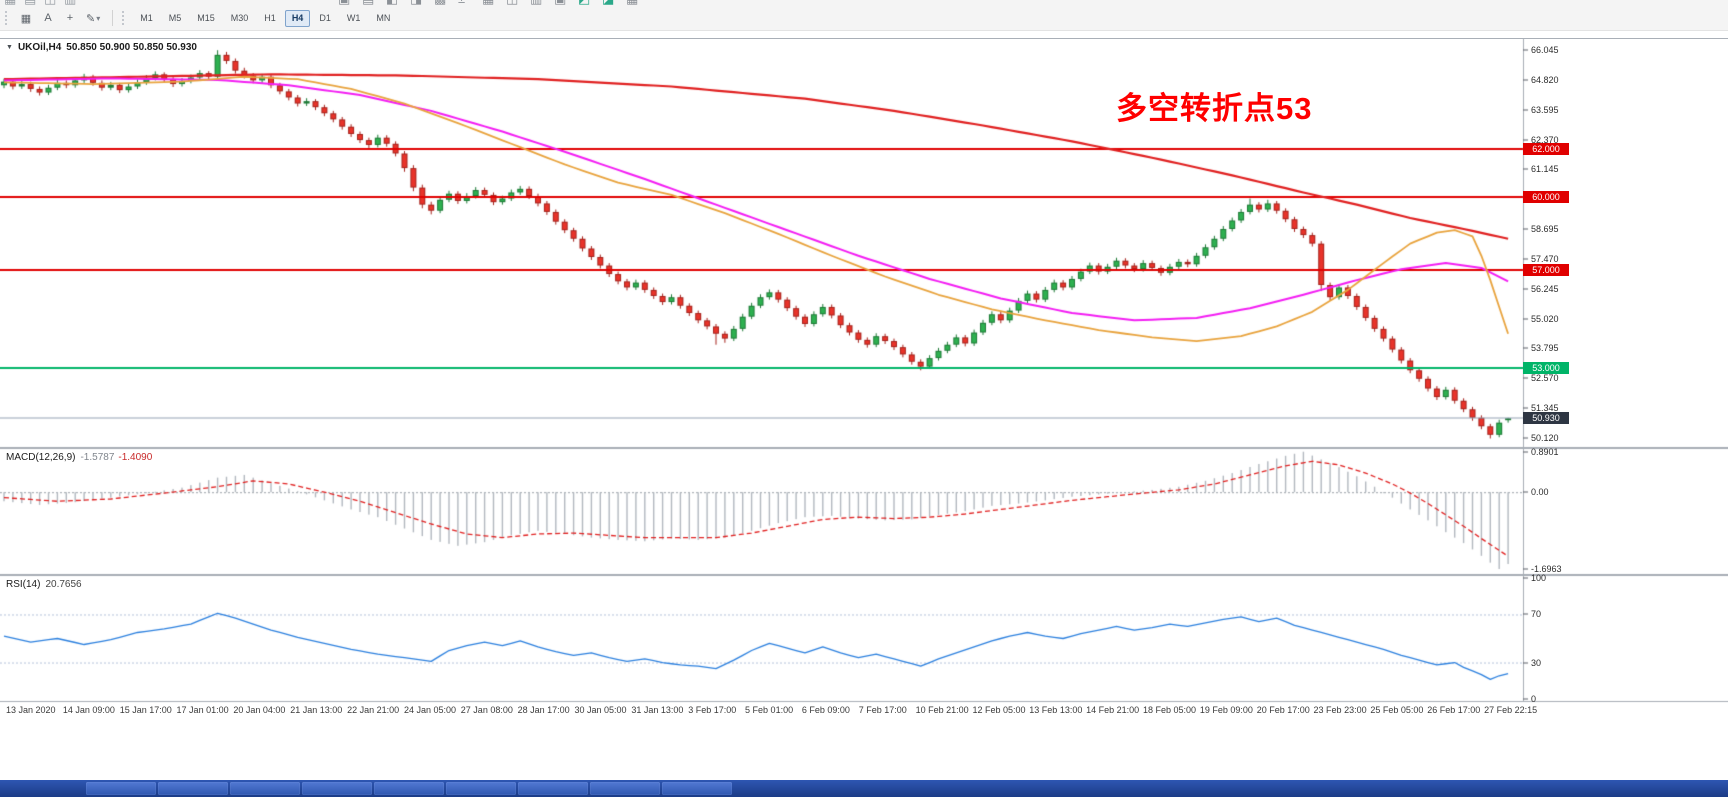 This screenshot has height=797, width=1728. Describe the element at coordinates (864, 788) in the screenshot. I see `windows-taskbar` at that location.